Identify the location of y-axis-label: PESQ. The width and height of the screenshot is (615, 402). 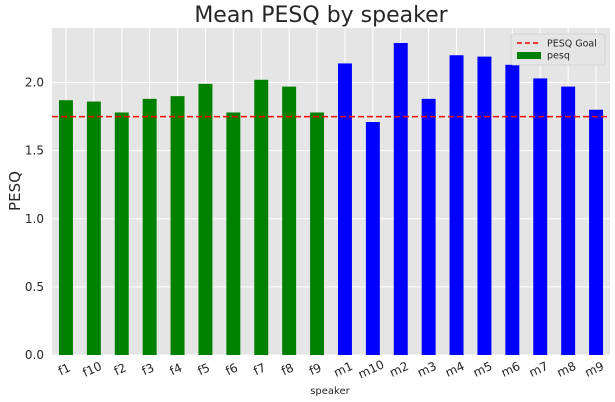
(15, 191).